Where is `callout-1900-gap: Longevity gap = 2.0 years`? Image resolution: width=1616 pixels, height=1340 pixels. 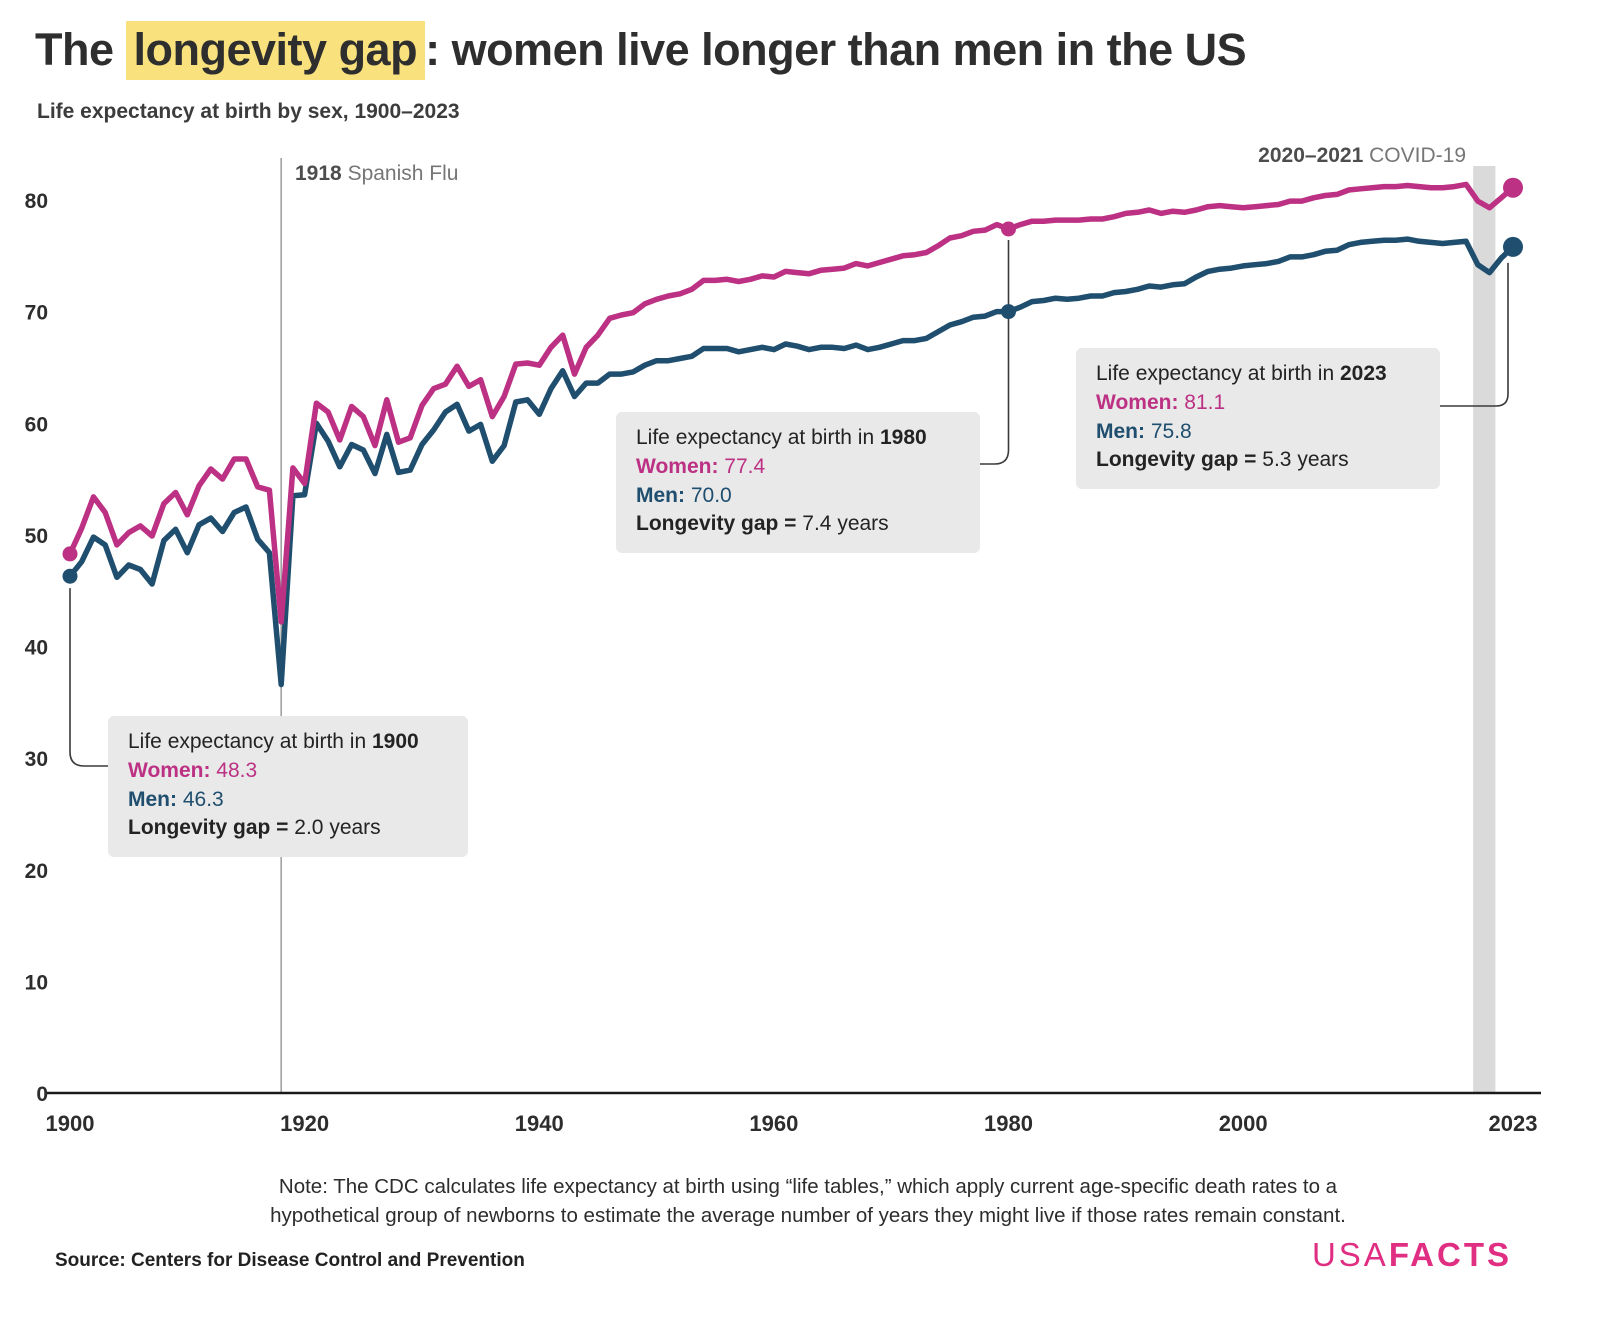 callout-1900-gap: Longevity gap = 2.0 years is located at coordinates (254, 828).